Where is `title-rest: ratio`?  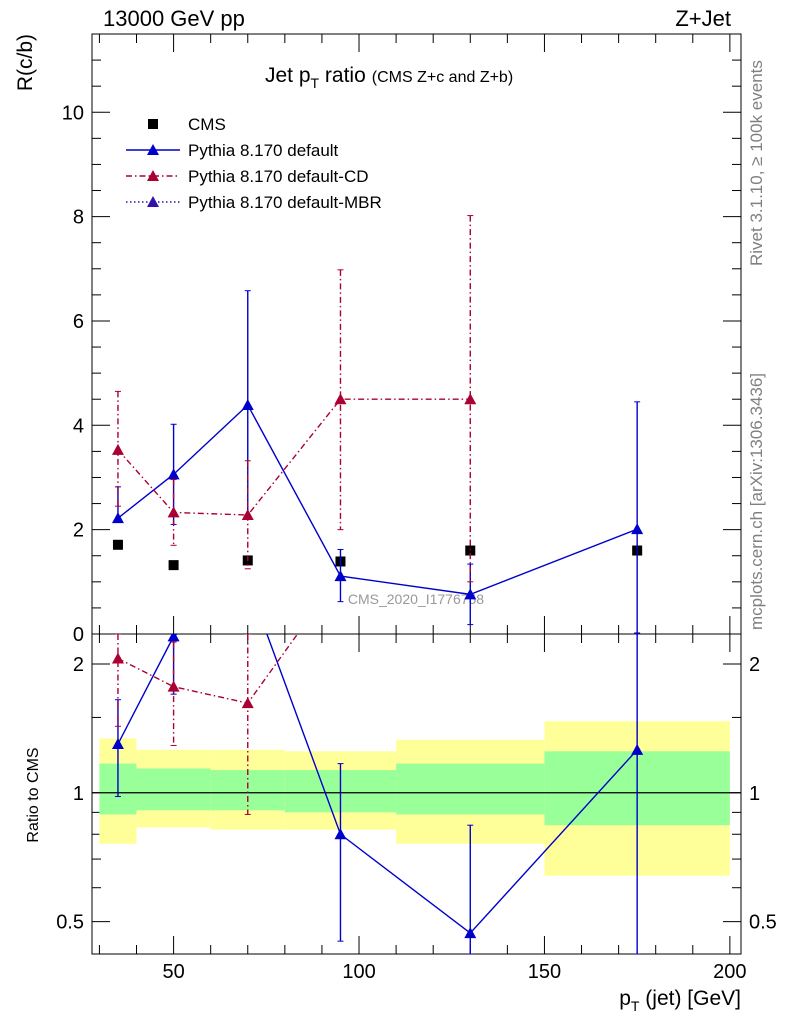
title-rest: ratio is located at coordinates (342, 75).